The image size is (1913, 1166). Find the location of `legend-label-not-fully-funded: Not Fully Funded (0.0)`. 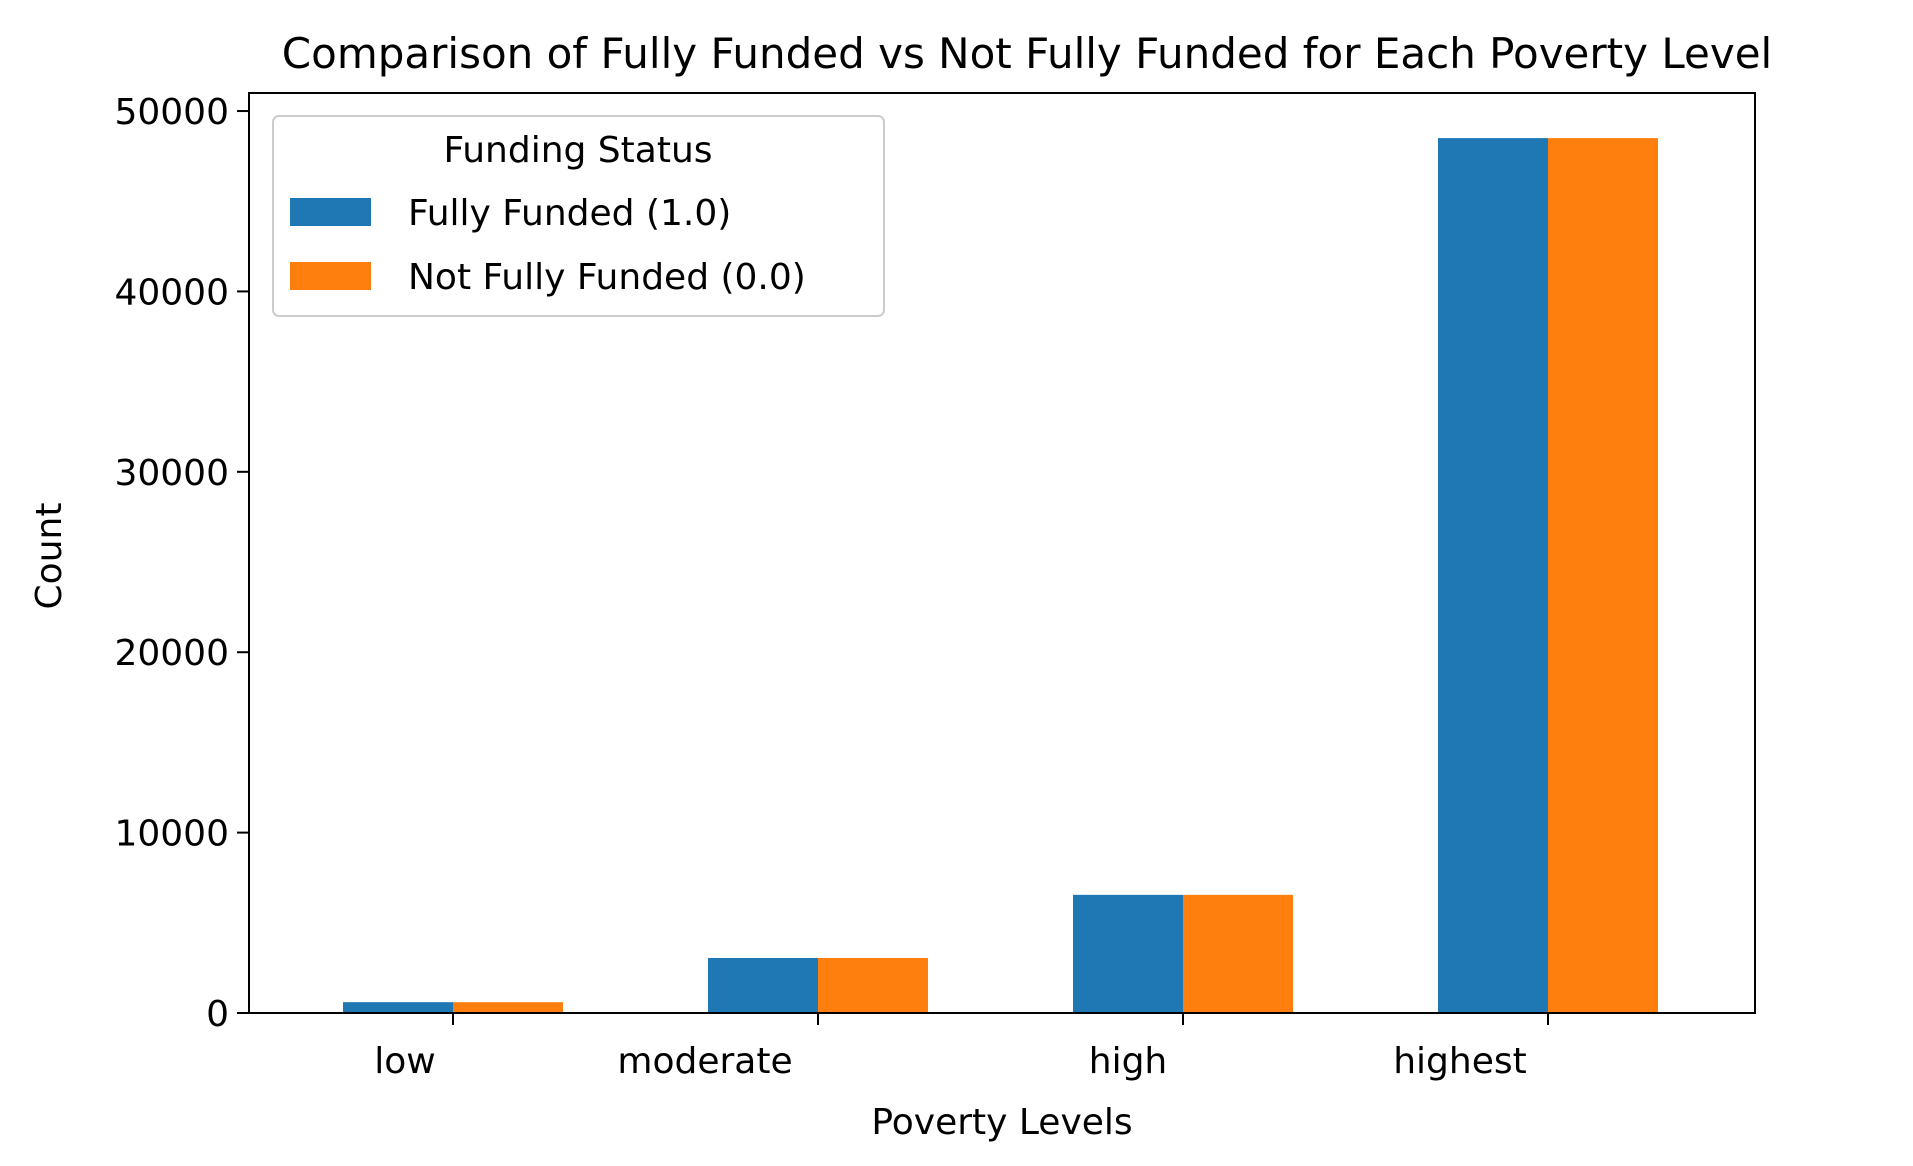

legend-label-not-fully-funded: Not Fully Funded (0.0) is located at coordinates (607, 277).